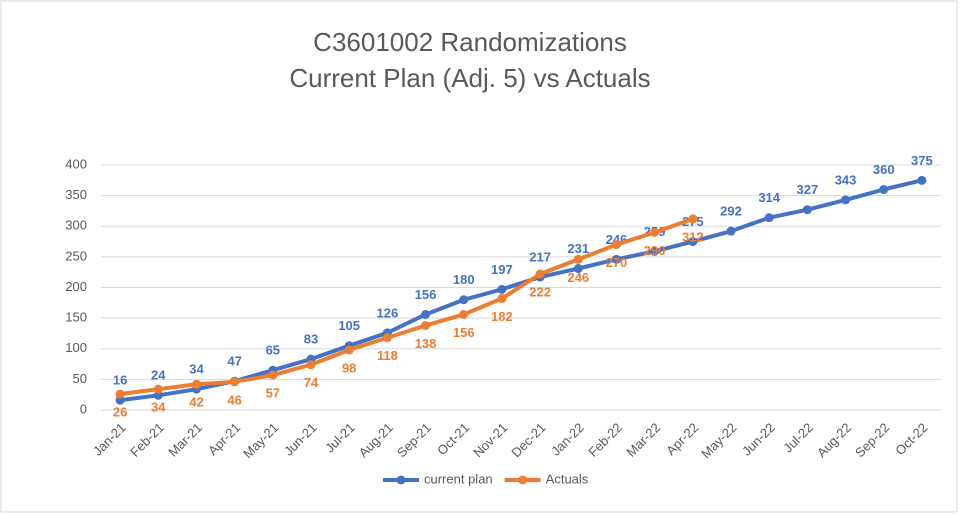 Image resolution: width=960 pixels, height=515 pixels. Describe the element at coordinates (387, 355) in the screenshot. I see `data-label: 118` at that location.